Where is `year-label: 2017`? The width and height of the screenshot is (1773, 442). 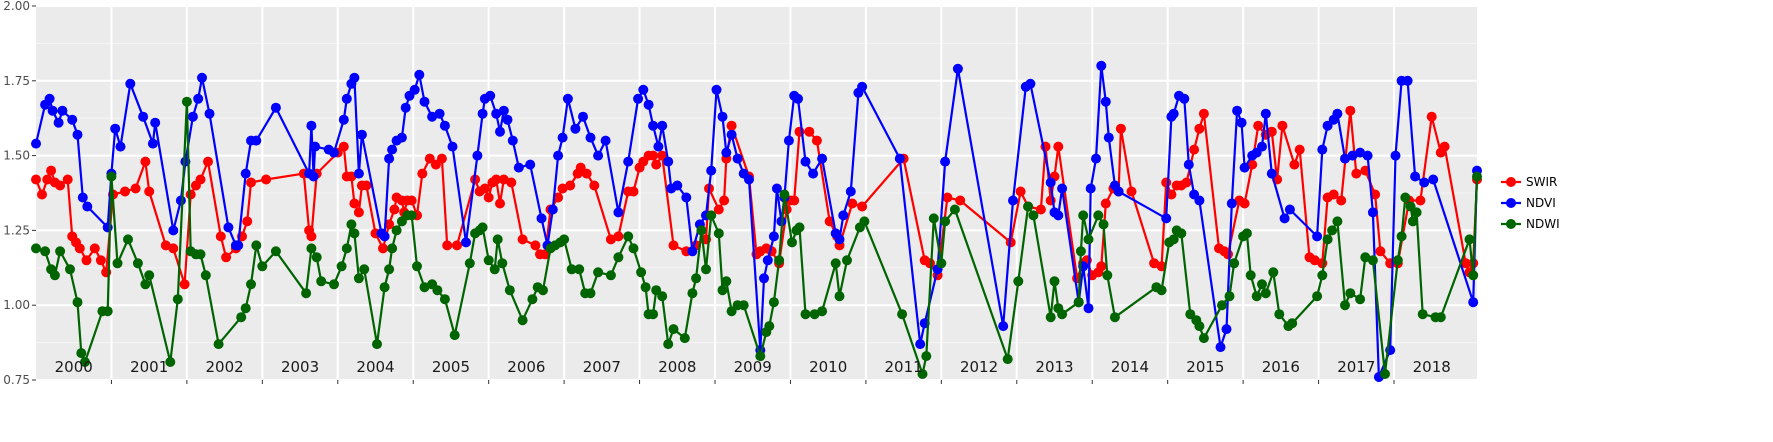 year-label: 2017 is located at coordinates (1356, 367).